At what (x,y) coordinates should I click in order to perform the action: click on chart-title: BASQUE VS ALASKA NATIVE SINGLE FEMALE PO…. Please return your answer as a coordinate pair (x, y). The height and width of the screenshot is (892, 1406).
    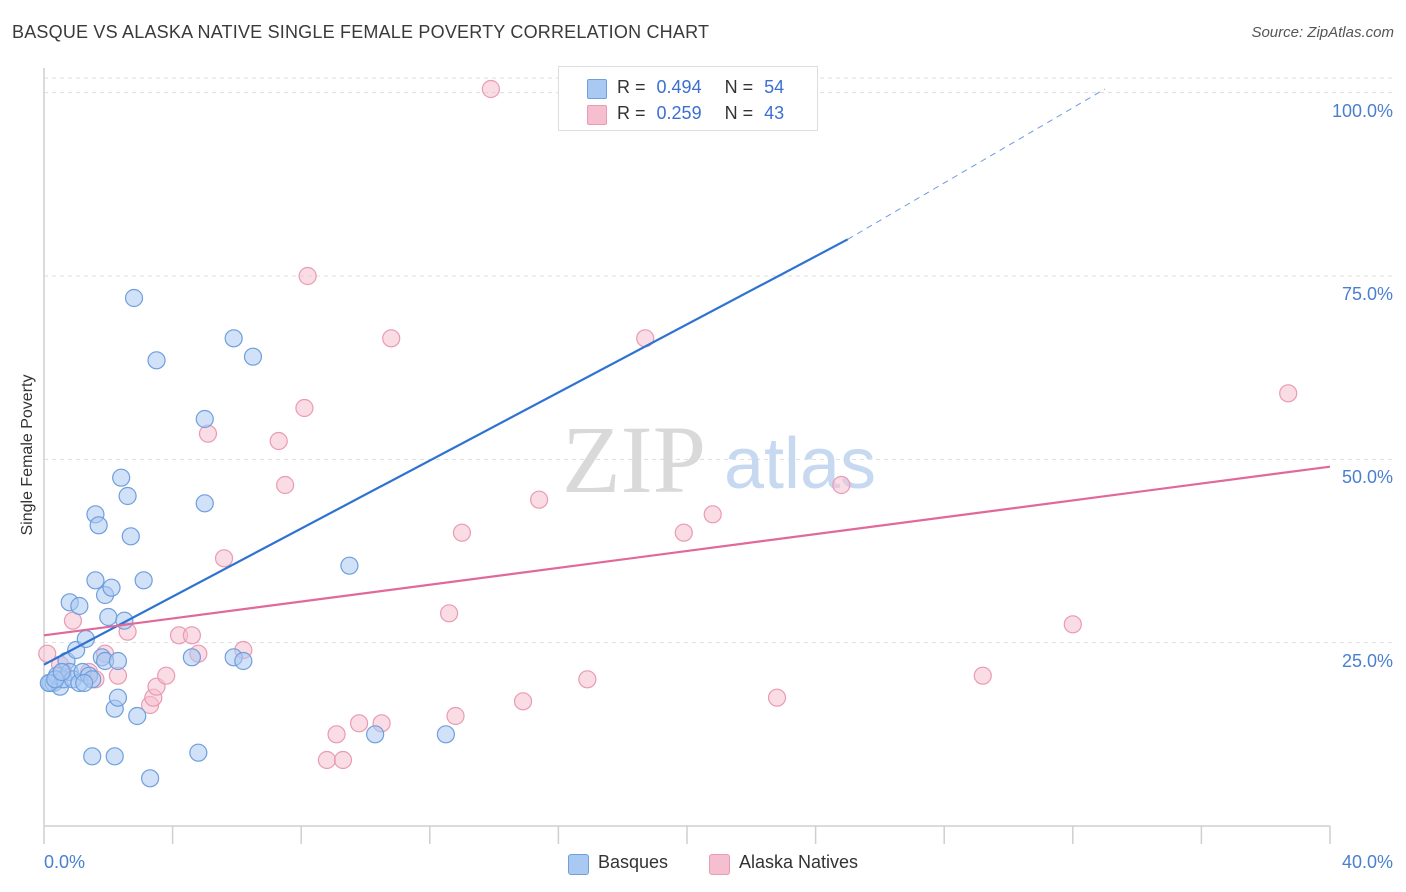
    Looking at the image, I should click on (361, 32).